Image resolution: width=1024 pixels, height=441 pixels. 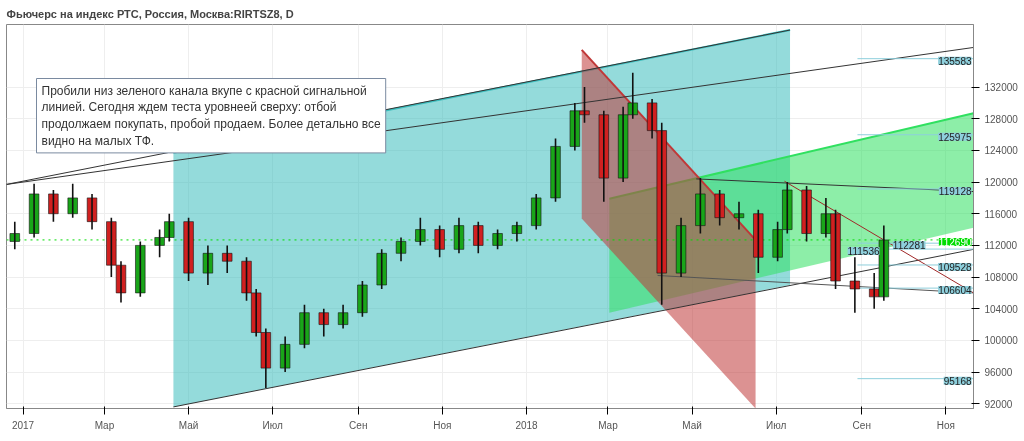 What do you see at coordinates (1001, 246) in the screenshot?
I see `y-tick-label: 112000` at bounding box center [1001, 246].